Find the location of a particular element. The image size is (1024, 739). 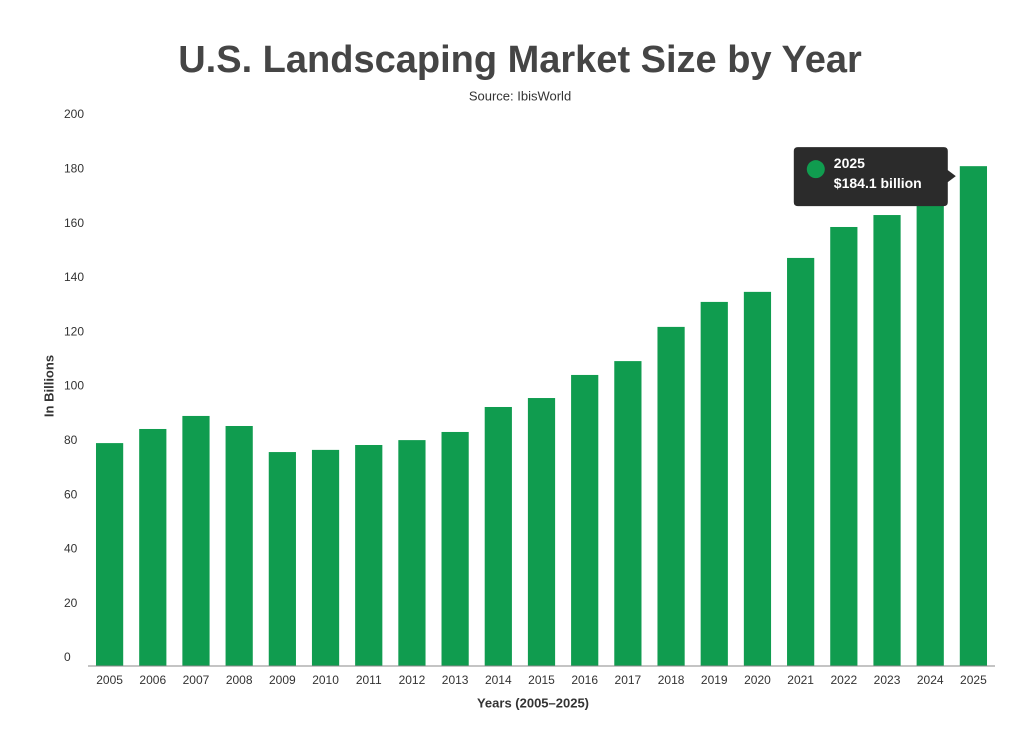

x-tick-label: 2013 is located at coordinates (455, 680).